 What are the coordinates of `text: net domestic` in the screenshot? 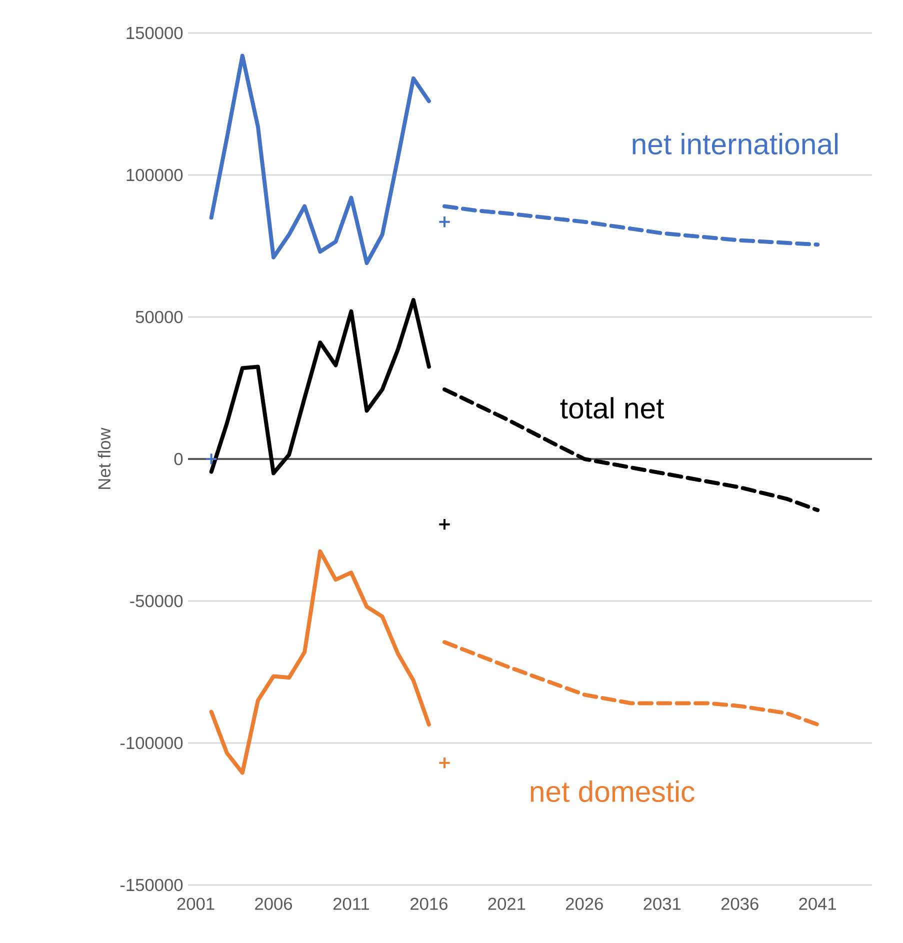 It's located at (612, 791).